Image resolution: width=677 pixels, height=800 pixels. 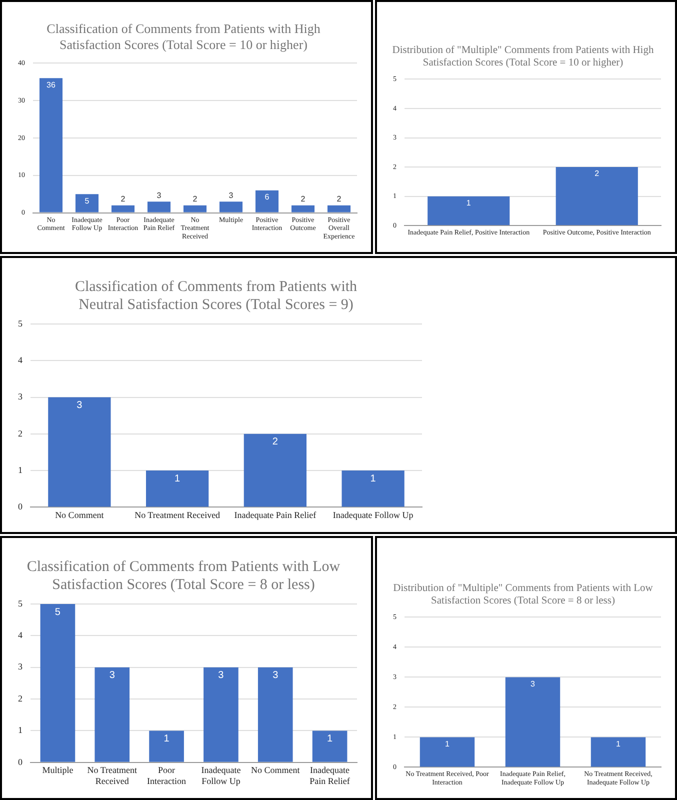 What do you see at coordinates (523, 57) in the screenshot?
I see `chart-title: Distribution of "Multiple" Comments from Patients with High Satisfaction Scores (Total Score = 10 or higher)` at bounding box center [523, 57].